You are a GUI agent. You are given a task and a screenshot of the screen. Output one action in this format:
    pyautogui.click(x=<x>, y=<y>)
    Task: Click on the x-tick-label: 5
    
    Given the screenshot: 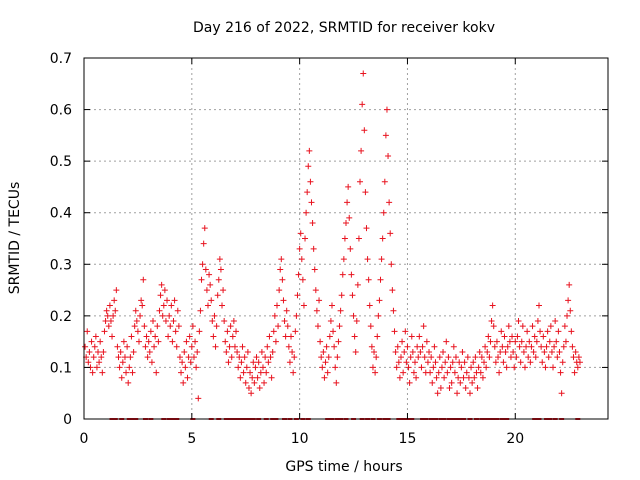 What is the action you would take?
    pyautogui.click(x=191, y=439)
    